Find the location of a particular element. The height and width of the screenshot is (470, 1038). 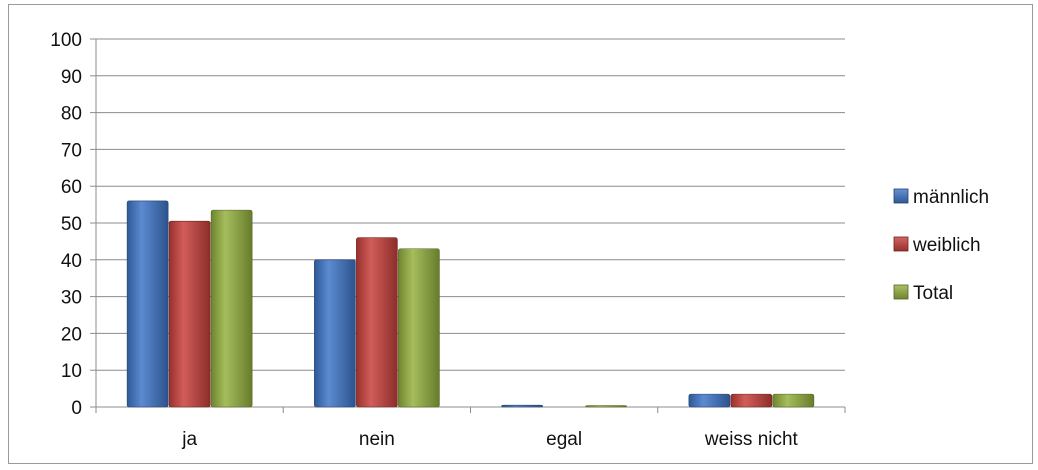

y-tick-label: 30 is located at coordinates (71, 298).